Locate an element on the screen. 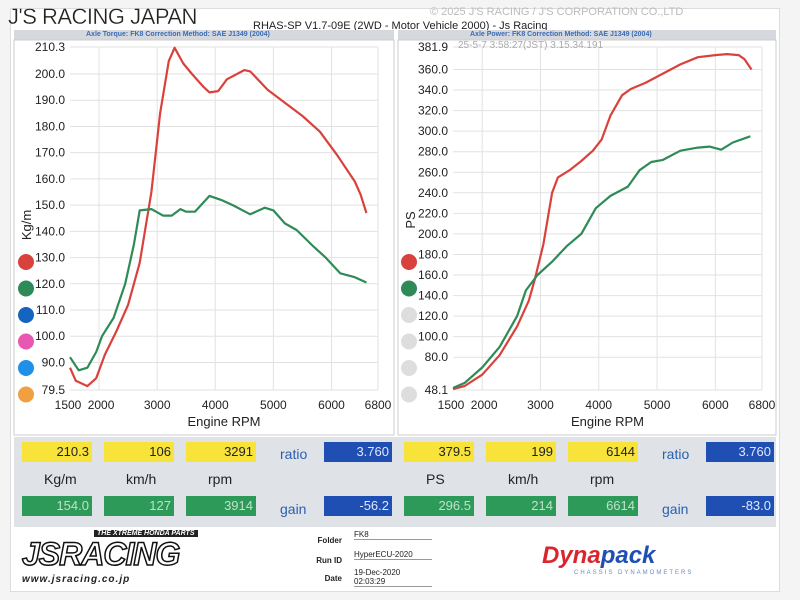 This screenshot has width=800, height=600. y-tick-label: 210.3 is located at coordinates (50, 47).